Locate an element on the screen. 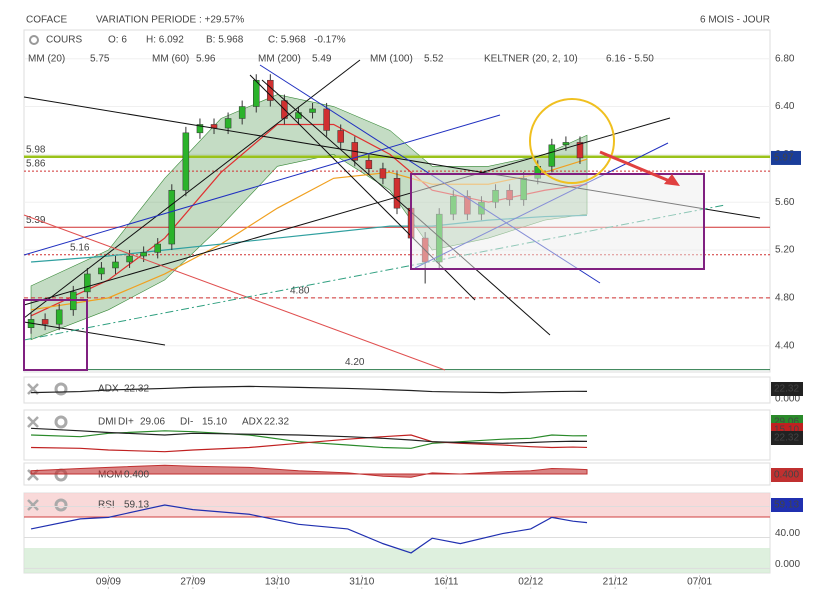 The image size is (821, 601). level-label: 5.39 is located at coordinates (36, 220).